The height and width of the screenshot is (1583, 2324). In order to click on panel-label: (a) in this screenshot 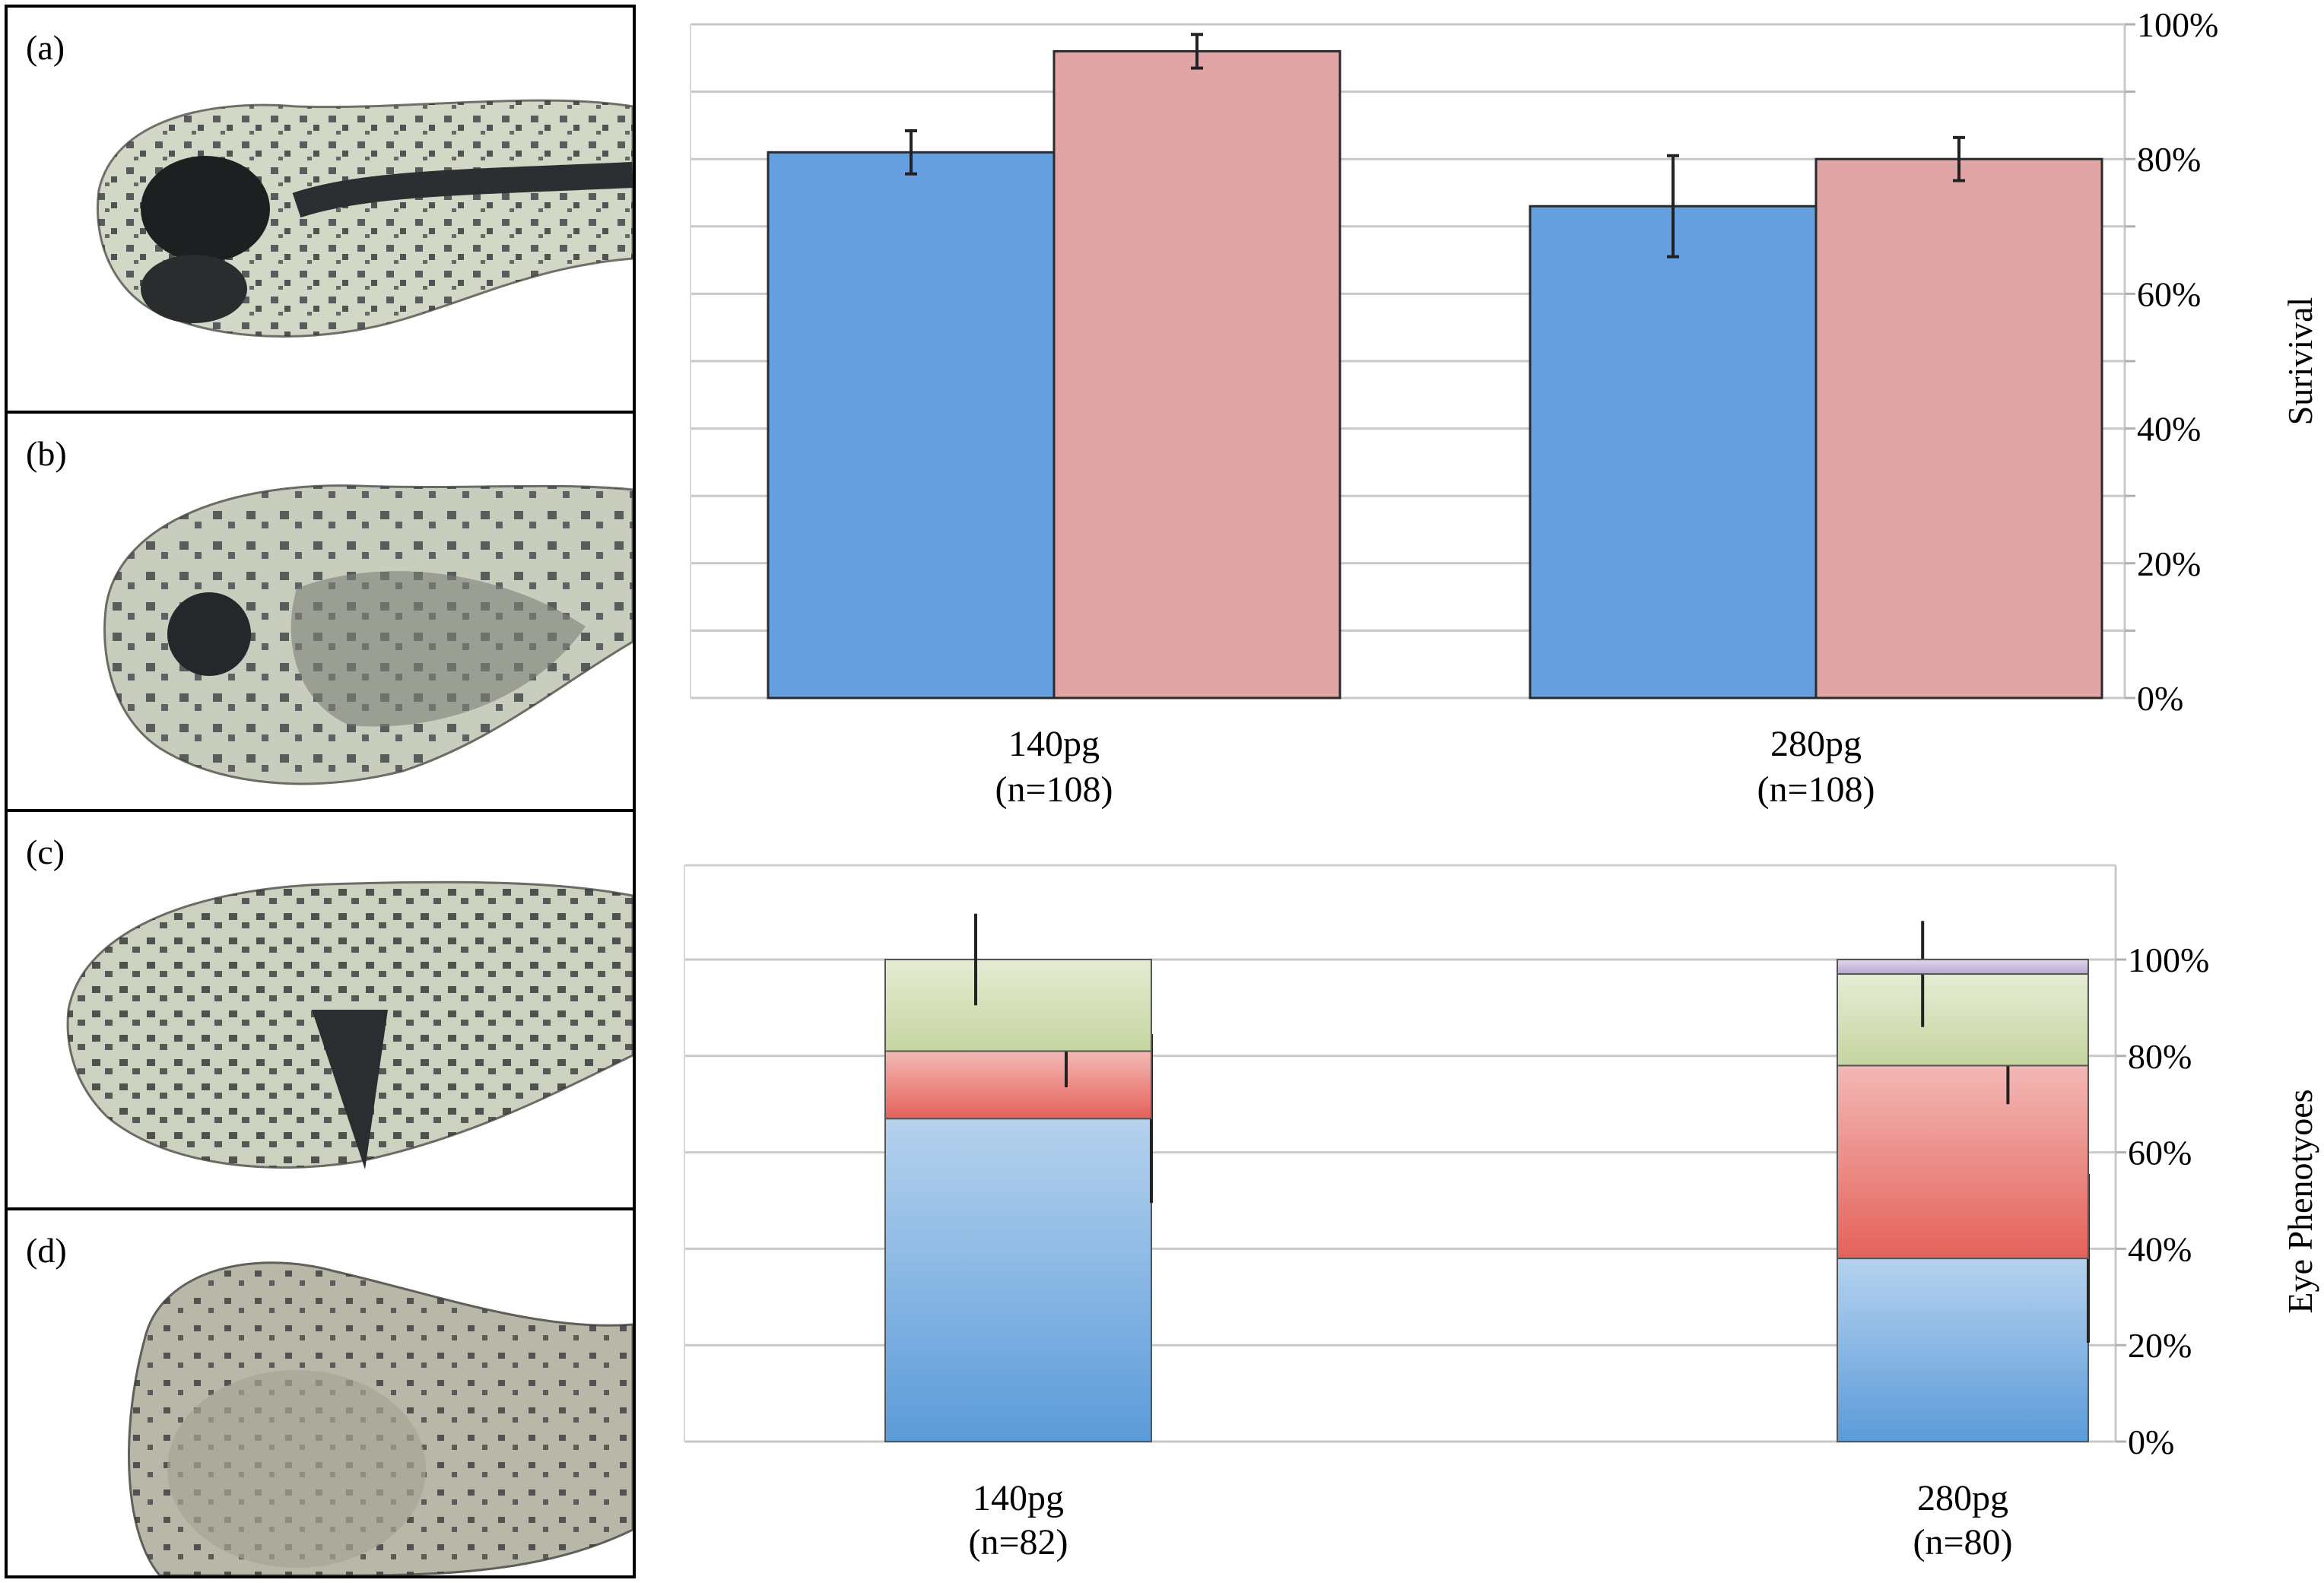, I will do `click(45, 47)`.